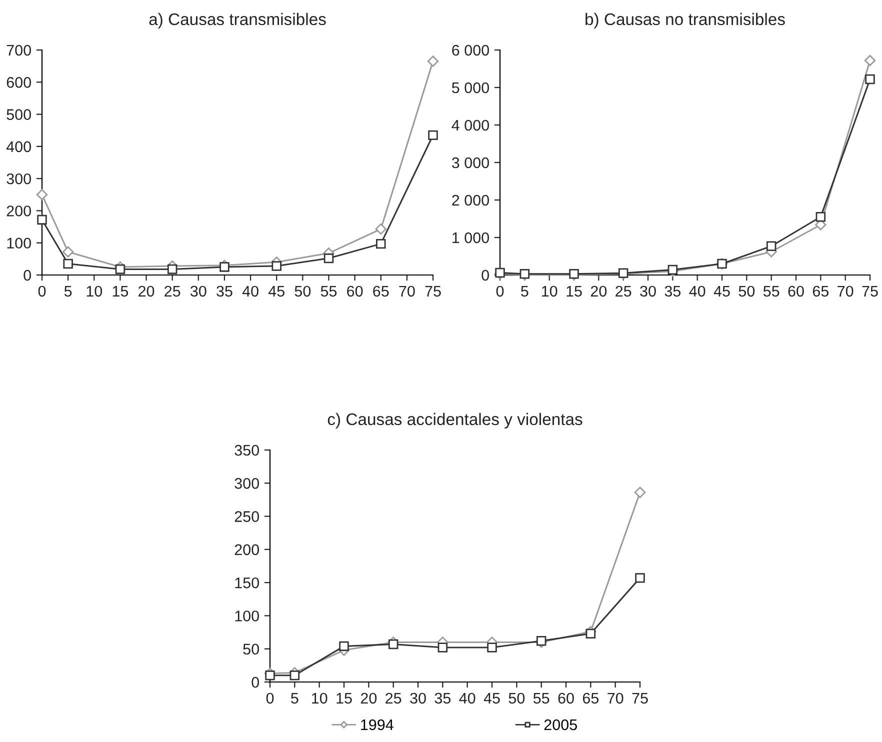 Image resolution: width=882 pixels, height=742 pixels. Describe the element at coordinates (685, 20) in the screenshot. I see `chart-title: b) Causas no transmisibles` at that location.